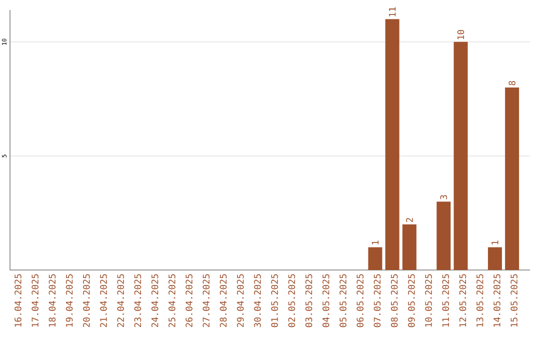 Image resolution: width=540 pixels, height=340 pixels. Describe the element at coordinates (172, 301) in the screenshot. I see `x-tick-label: 25.04.2025` at that location.